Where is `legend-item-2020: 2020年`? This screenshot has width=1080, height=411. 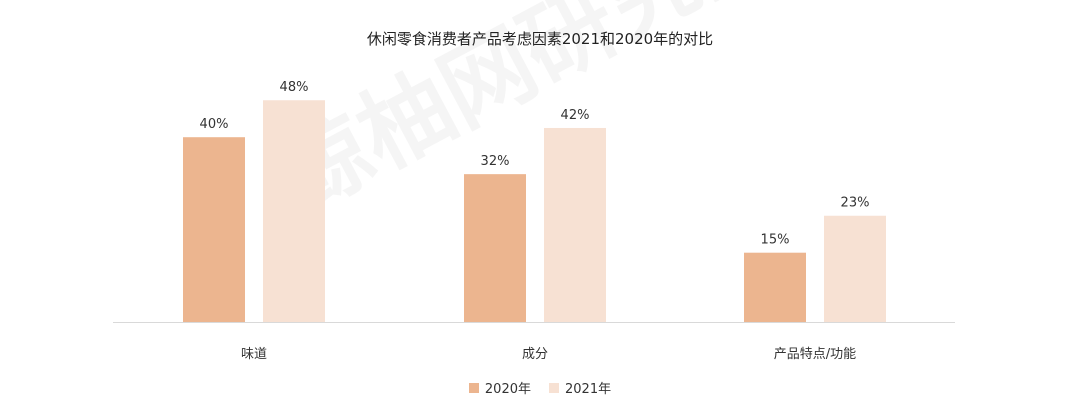 legend-item-2020: 2020年 is located at coordinates (499, 387).